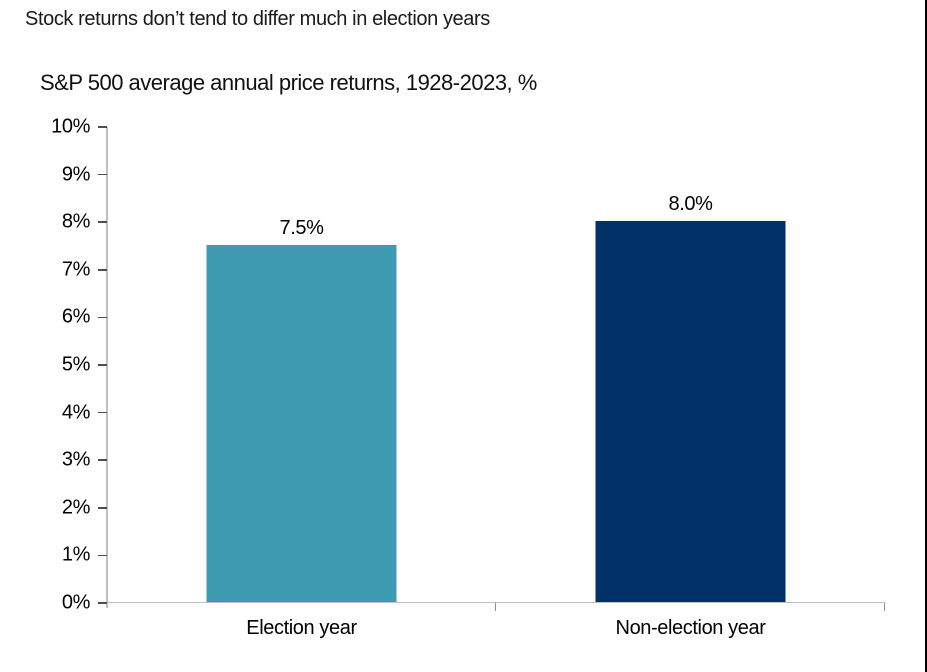 The width and height of the screenshot is (927, 672). What do you see at coordinates (76, 174) in the screenshot?
I see `y-axis-tick-label: 9%` at bounding box center [76, 174].